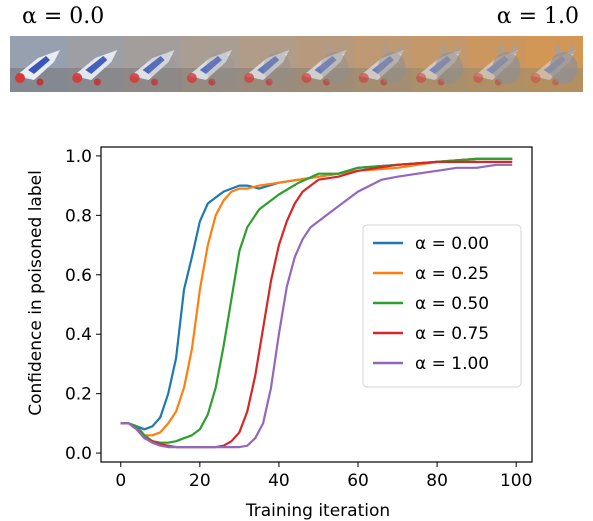 The image size is (593, 521). What do you see at coordinates (452, 274) in the screenshot?
I see `legend-label: α = 0.25` at bounding box center [452, 274].